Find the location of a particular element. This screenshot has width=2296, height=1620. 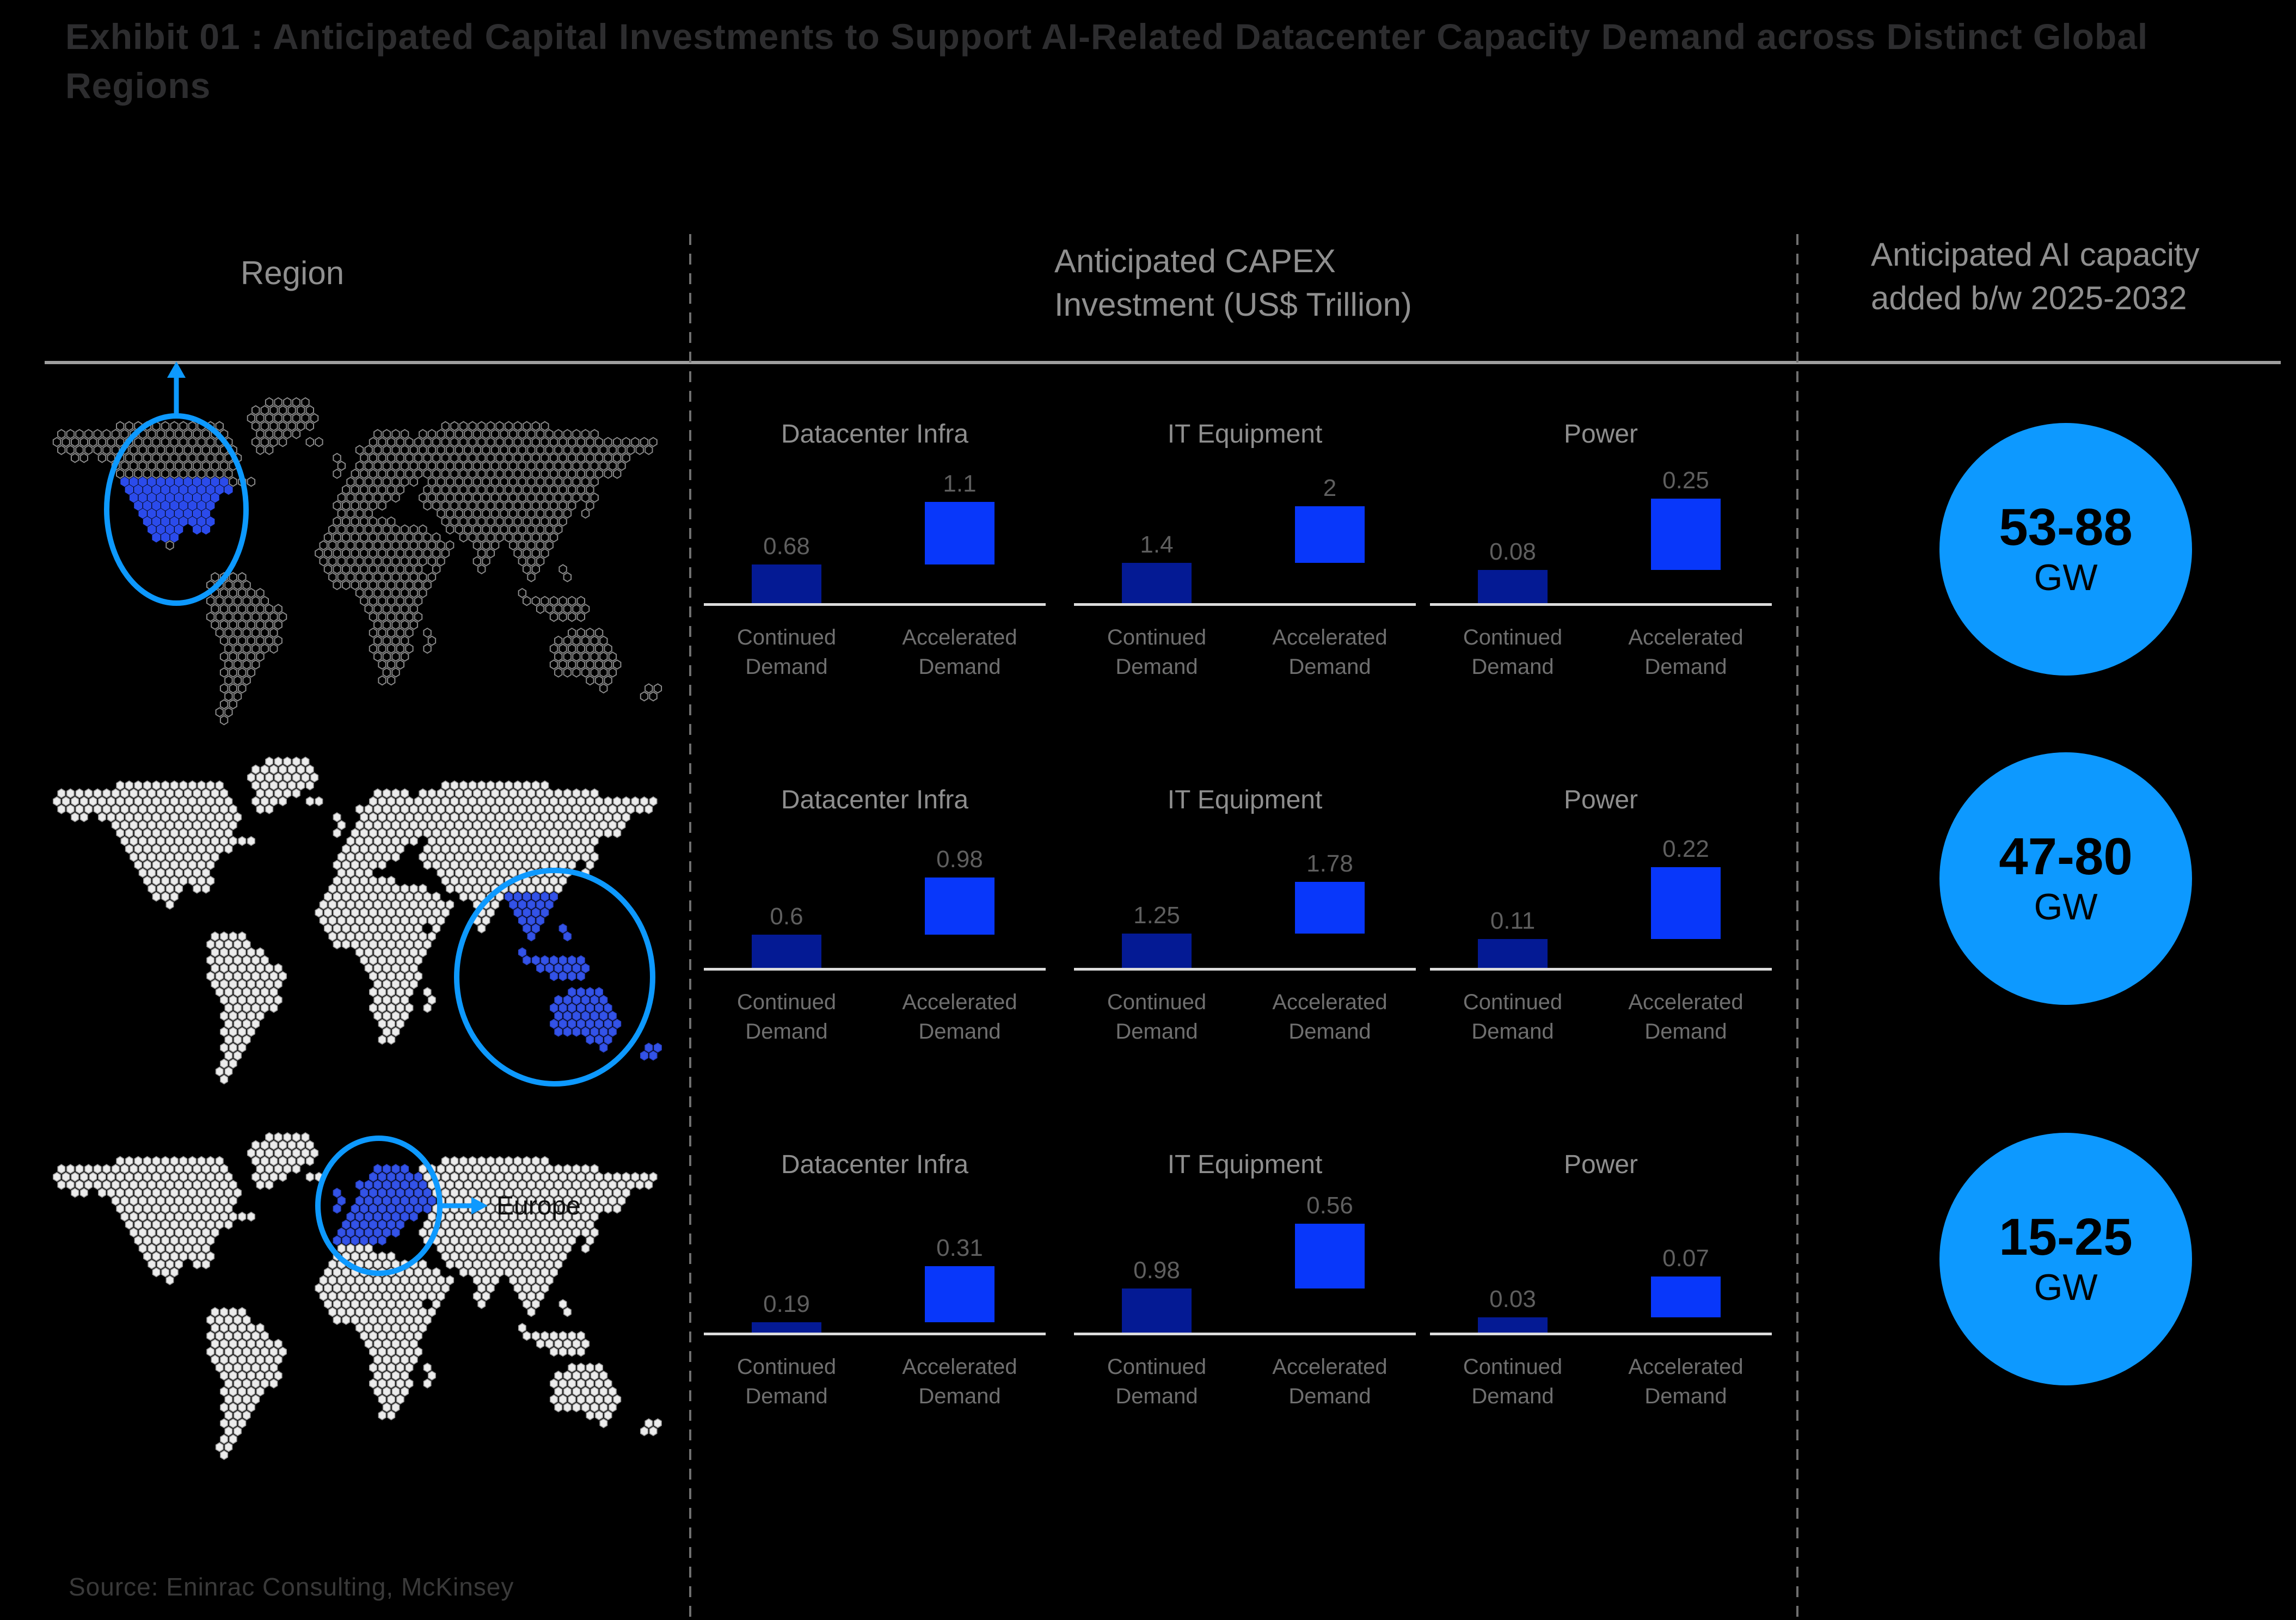

accelerated-demand-value: 2 is located at coordinates (1330, 488).